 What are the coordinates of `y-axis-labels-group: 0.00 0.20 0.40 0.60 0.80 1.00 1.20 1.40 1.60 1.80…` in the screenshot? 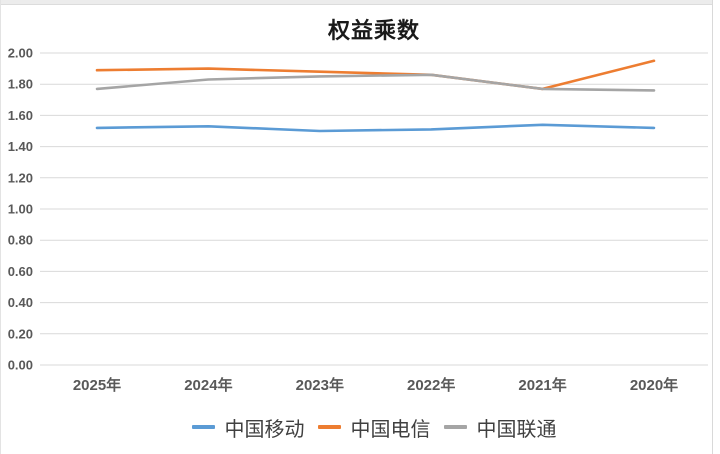 It's located at (20, 209).